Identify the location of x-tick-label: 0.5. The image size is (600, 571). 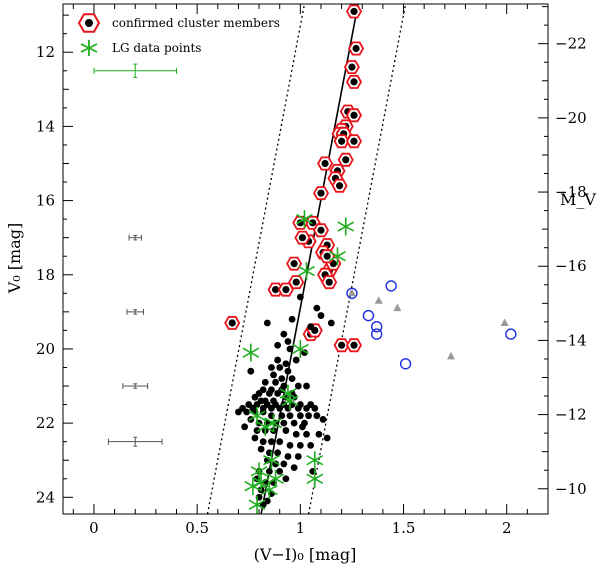
(197, 528).